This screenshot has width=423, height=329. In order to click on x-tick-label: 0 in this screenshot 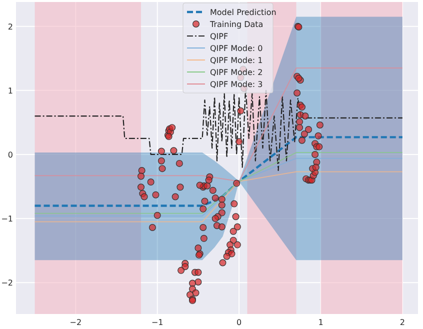, I will do `click(239, 322)`.